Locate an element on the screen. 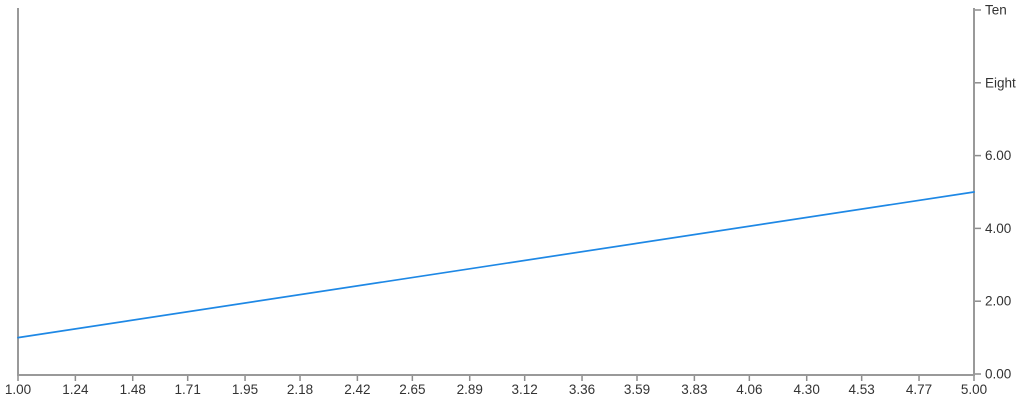  x-tick-label: 4.53 is located at coordinates (862, 389).